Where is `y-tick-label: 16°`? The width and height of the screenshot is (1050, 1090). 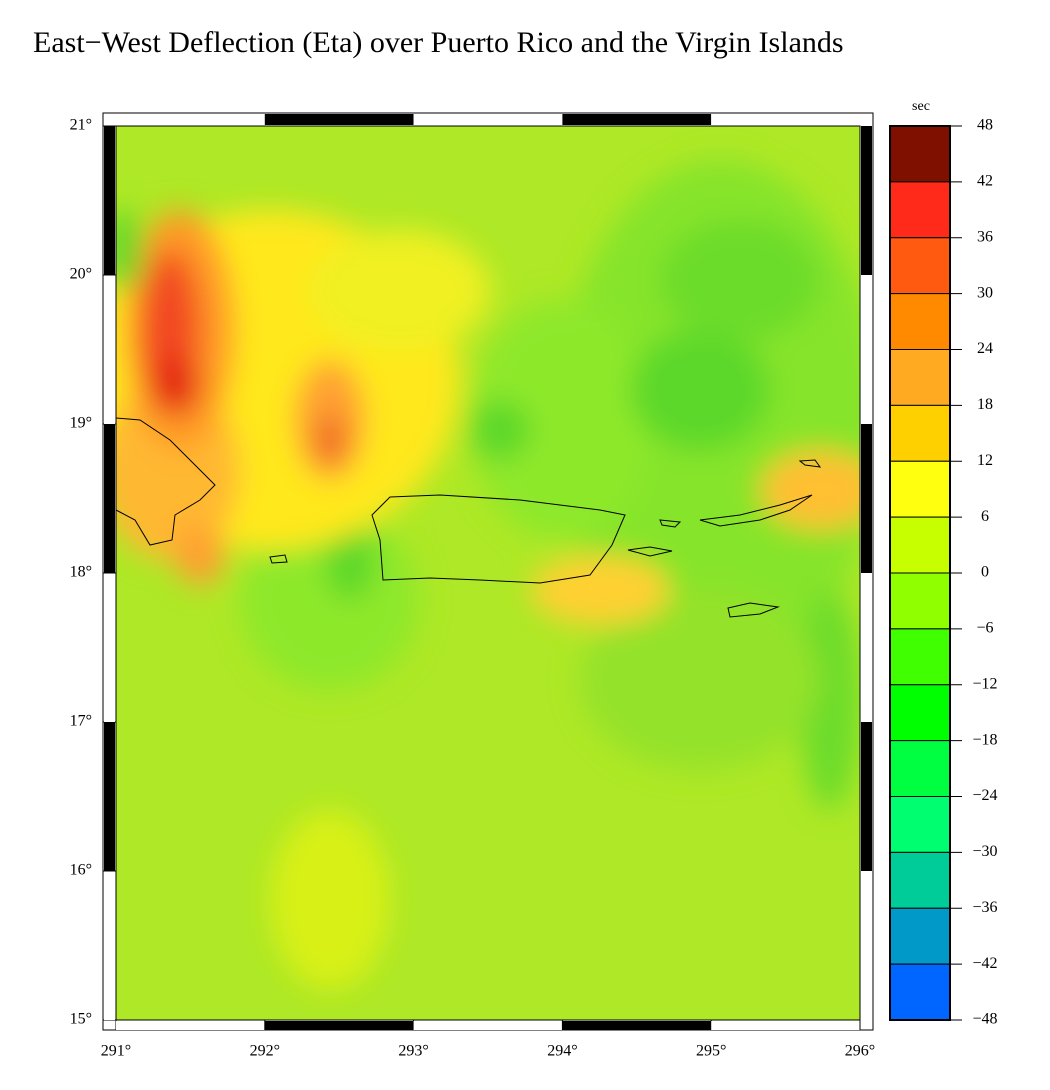 y-tick-label: 16° is located at coordinates (81, 870).